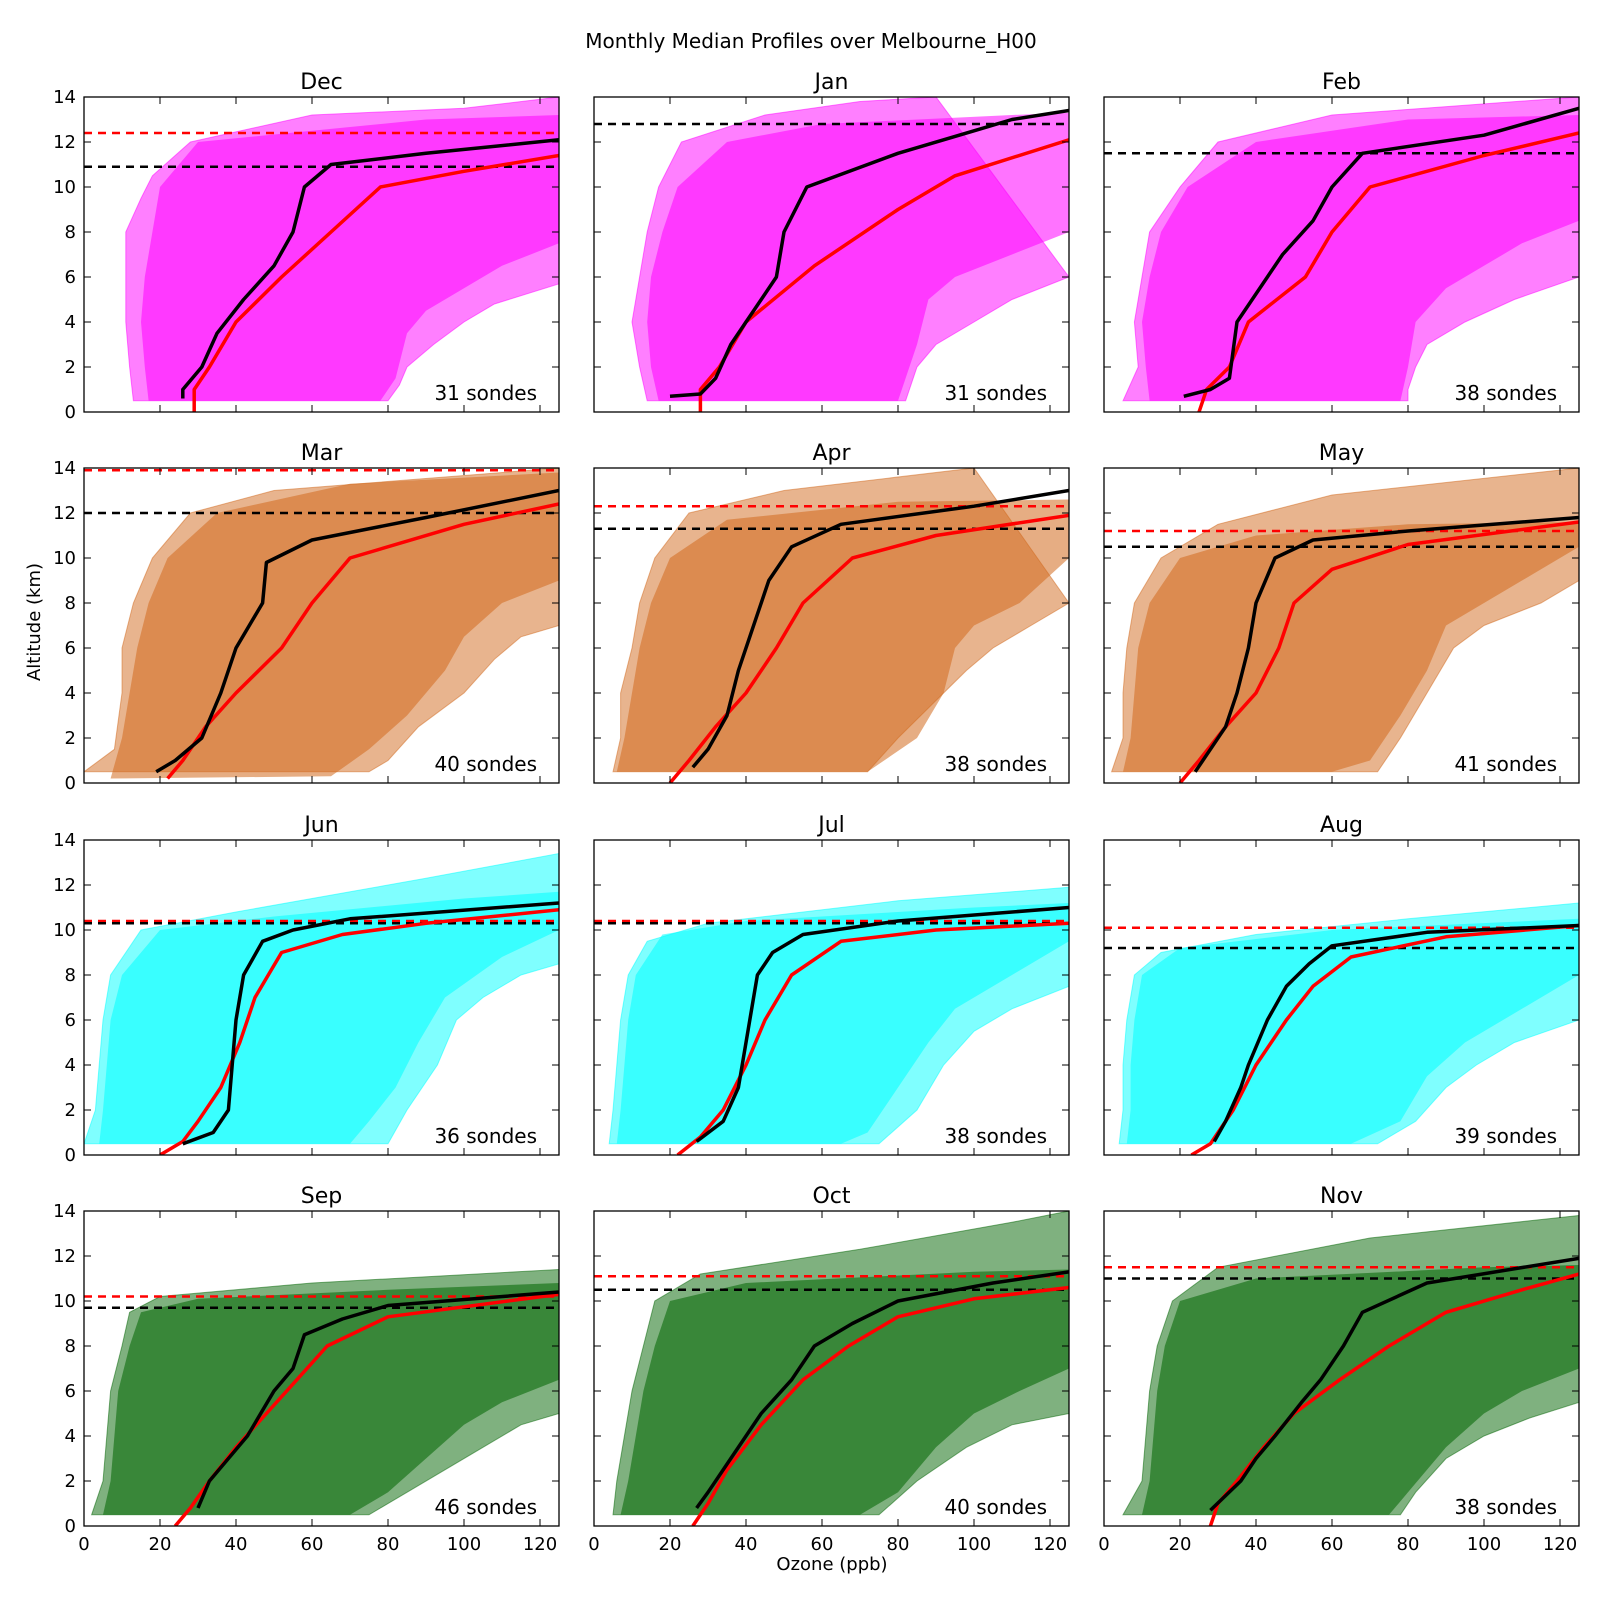  What do you see at coordinates (1505, 393) in the screenshot?
I see `sonde-count: 38 sondes` at bounding box center [1505, 393].